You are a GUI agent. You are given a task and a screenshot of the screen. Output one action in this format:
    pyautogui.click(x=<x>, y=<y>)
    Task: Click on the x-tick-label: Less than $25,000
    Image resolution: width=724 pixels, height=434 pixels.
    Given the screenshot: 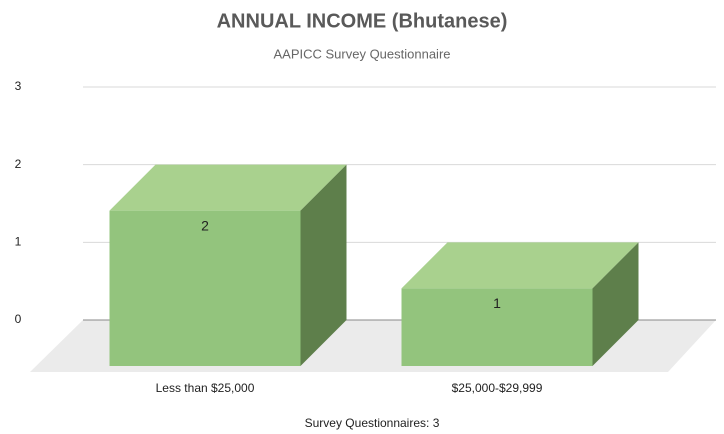 What is the action you would take?
    pyautogui.click(x=205, y=388)
    